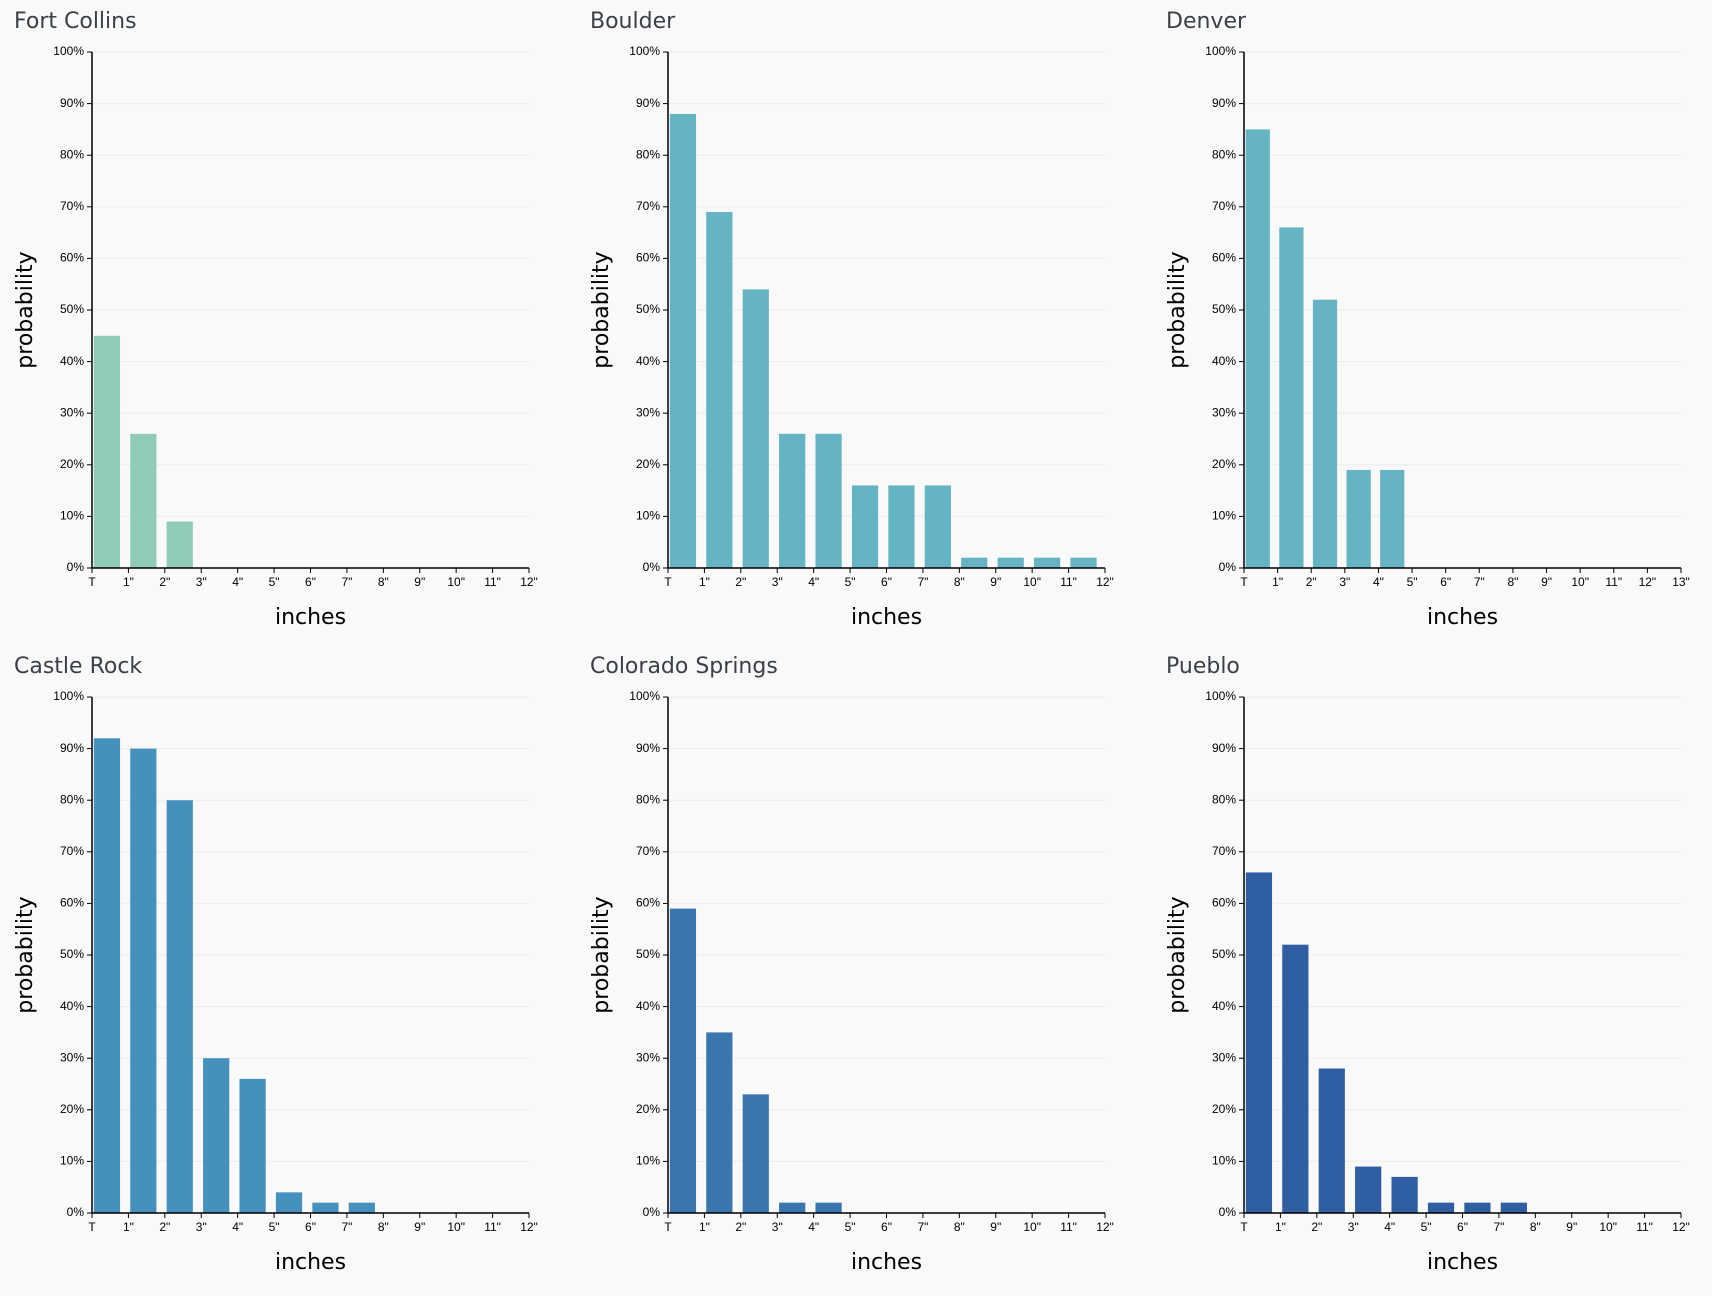 The image size is (1712, 1296). Describe the element at coordinates (633, 21) in the screenshot. I see `chart-title: Boulder` at that location.